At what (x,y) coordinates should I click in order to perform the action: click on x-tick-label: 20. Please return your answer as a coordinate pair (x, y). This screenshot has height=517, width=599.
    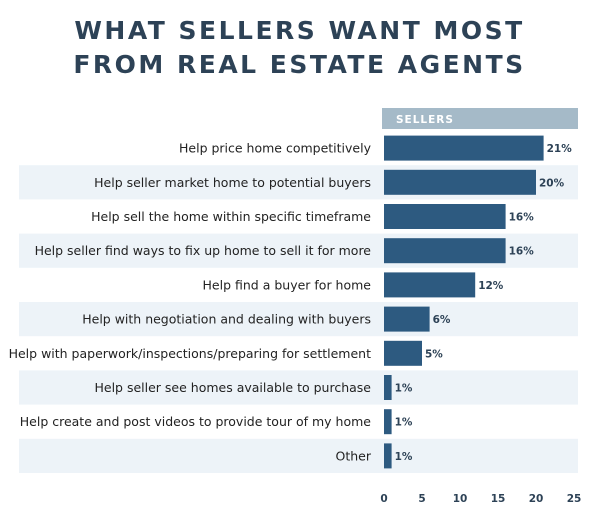
    Looking at the image, I should click on (536, 499).